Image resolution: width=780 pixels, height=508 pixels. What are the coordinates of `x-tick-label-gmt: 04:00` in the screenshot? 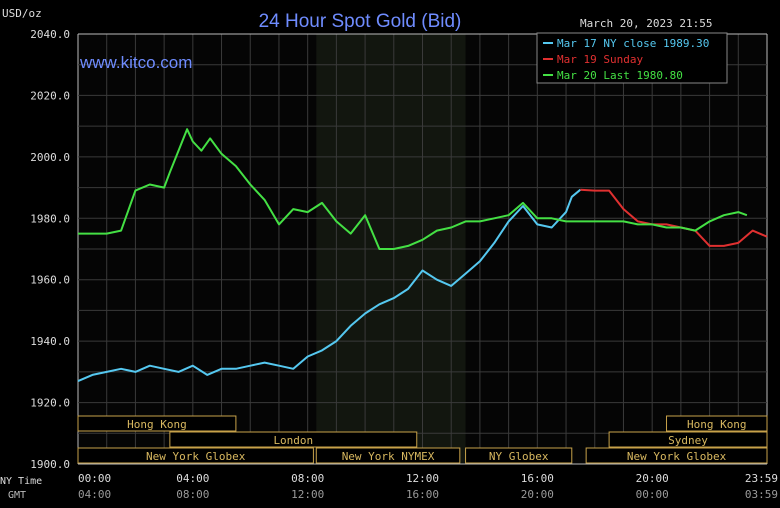 It's located at (94, 494).